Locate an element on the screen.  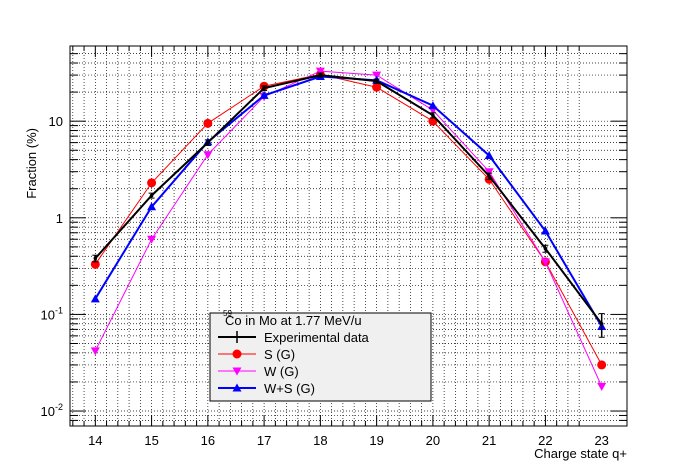
legend-box is located at coordinates (320, 357).